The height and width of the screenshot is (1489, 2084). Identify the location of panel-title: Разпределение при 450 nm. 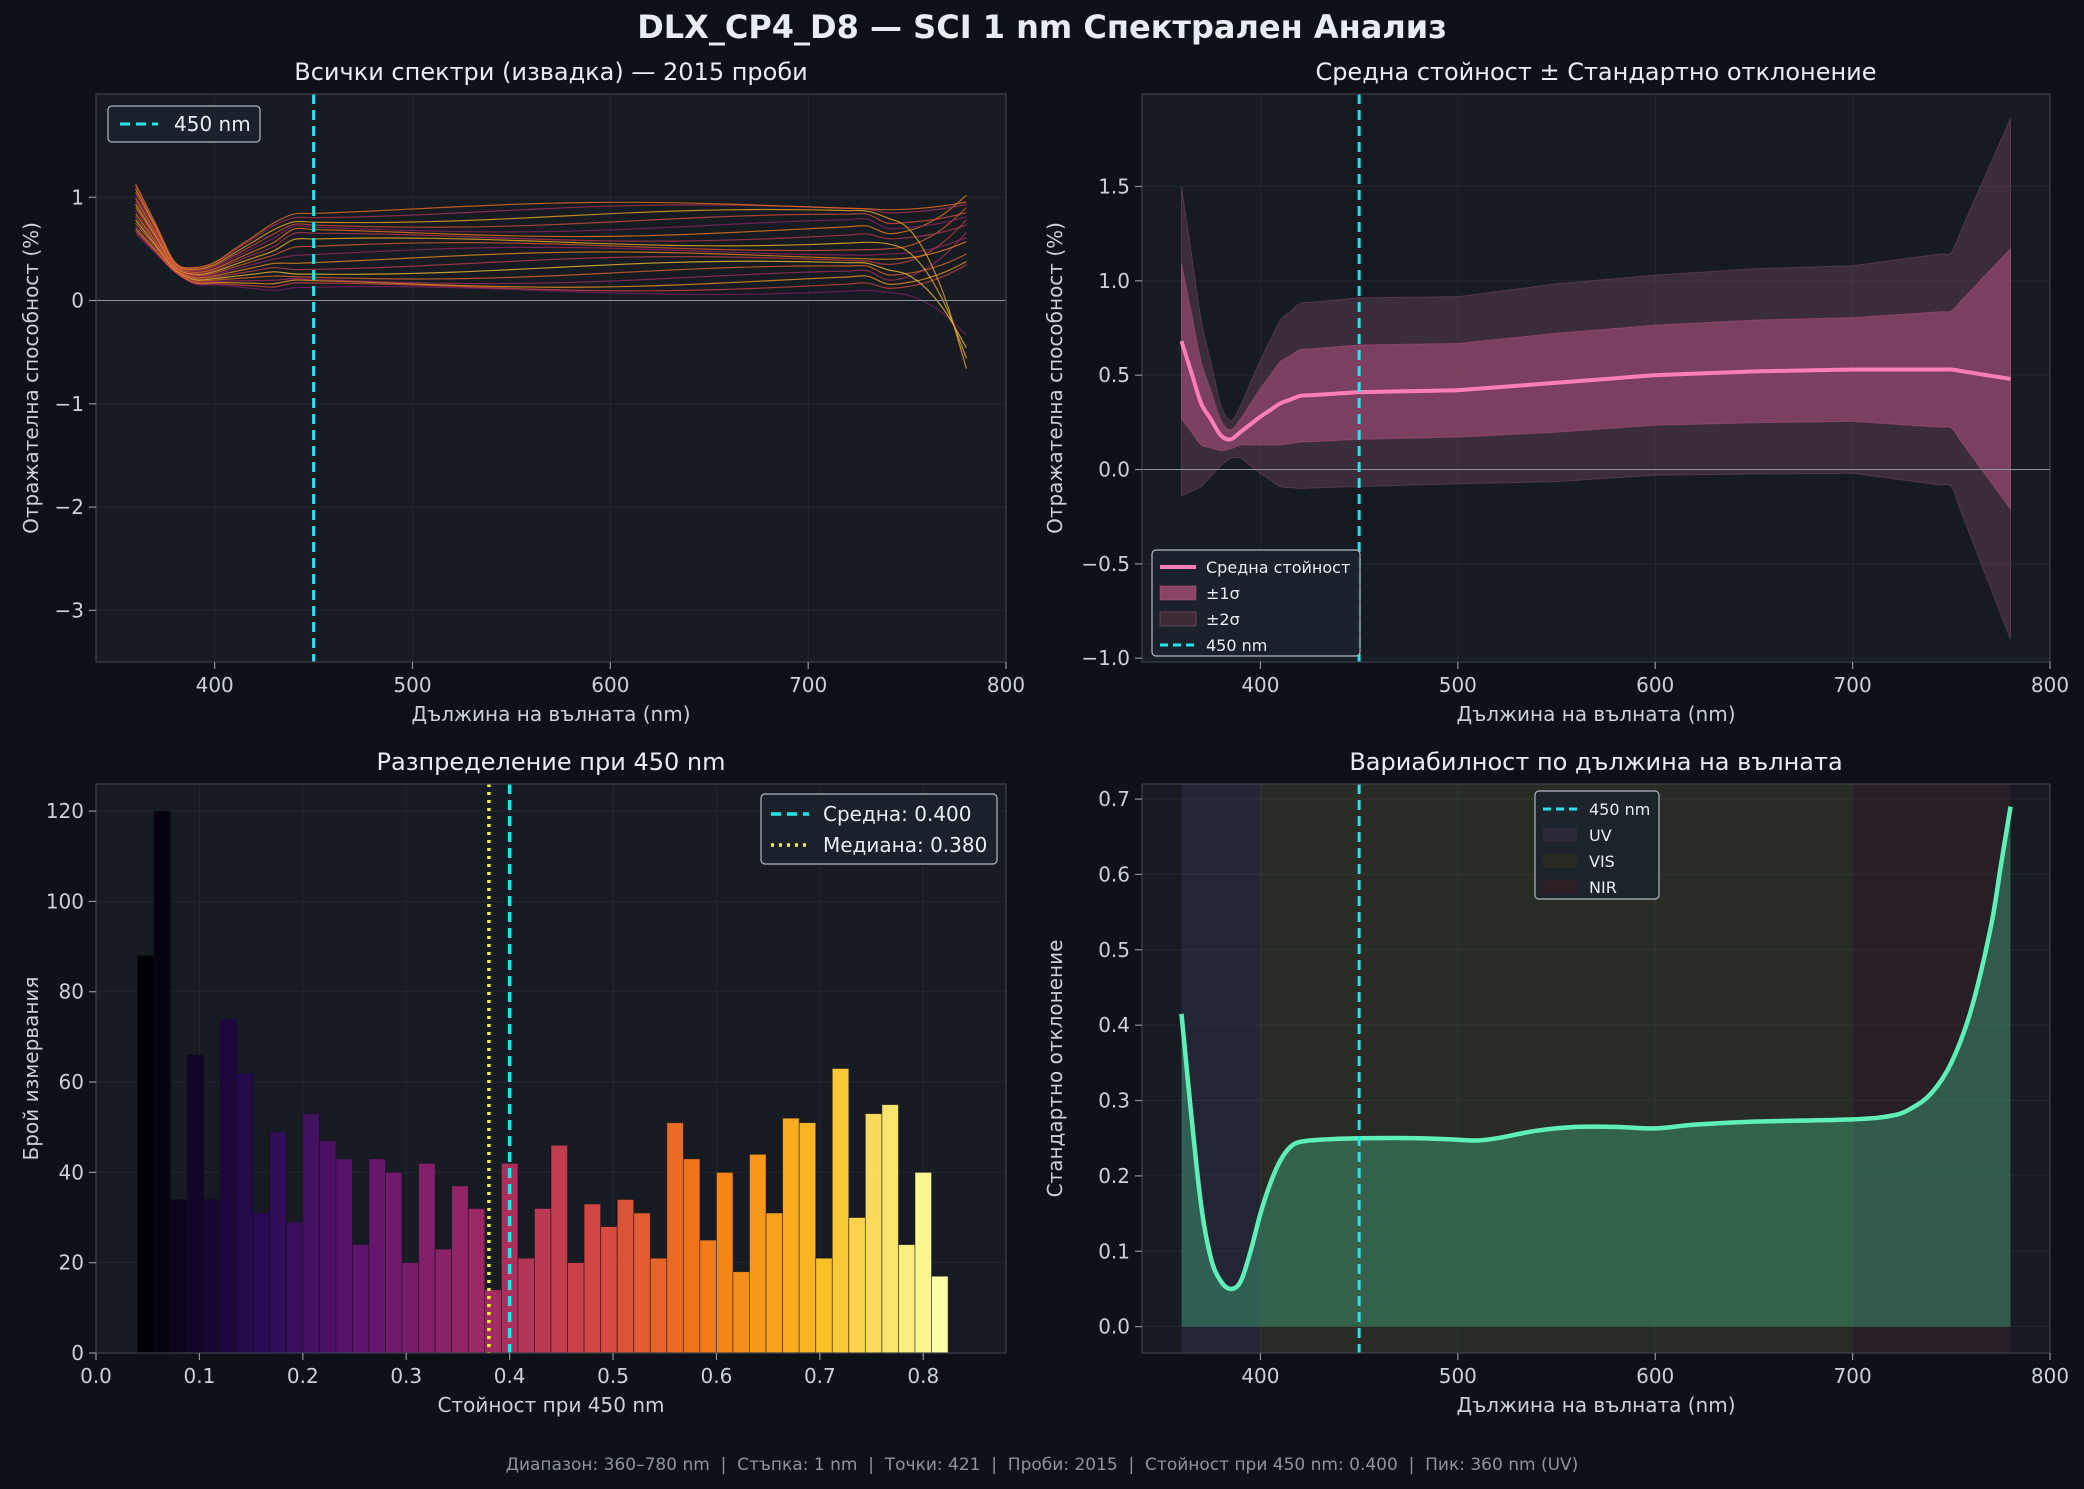
(551, 762).